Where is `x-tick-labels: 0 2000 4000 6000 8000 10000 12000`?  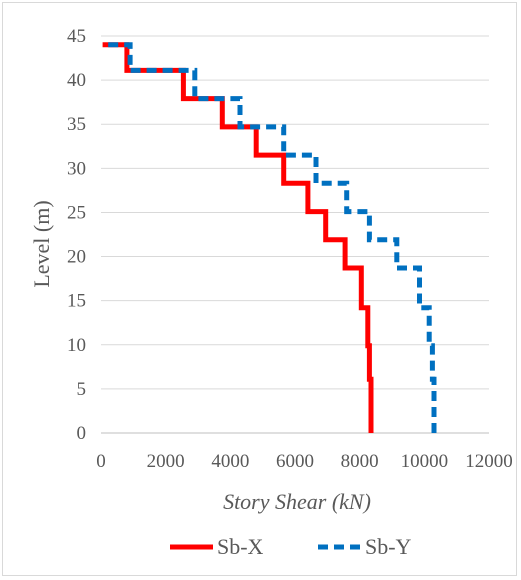
x-tick-labels: 0 2000 4000 6000 8000 10000 12000 is located at coordinates (304, 461).